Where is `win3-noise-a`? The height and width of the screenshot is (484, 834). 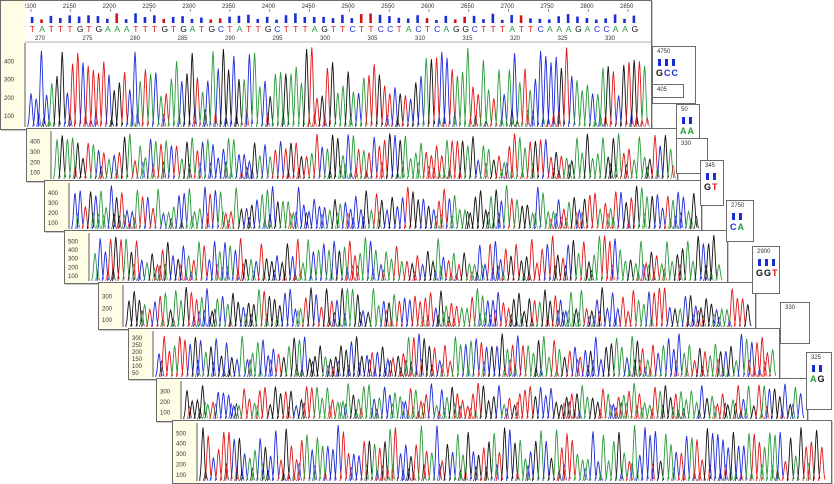 win3-noise-a is located at coordinates (613, 222).